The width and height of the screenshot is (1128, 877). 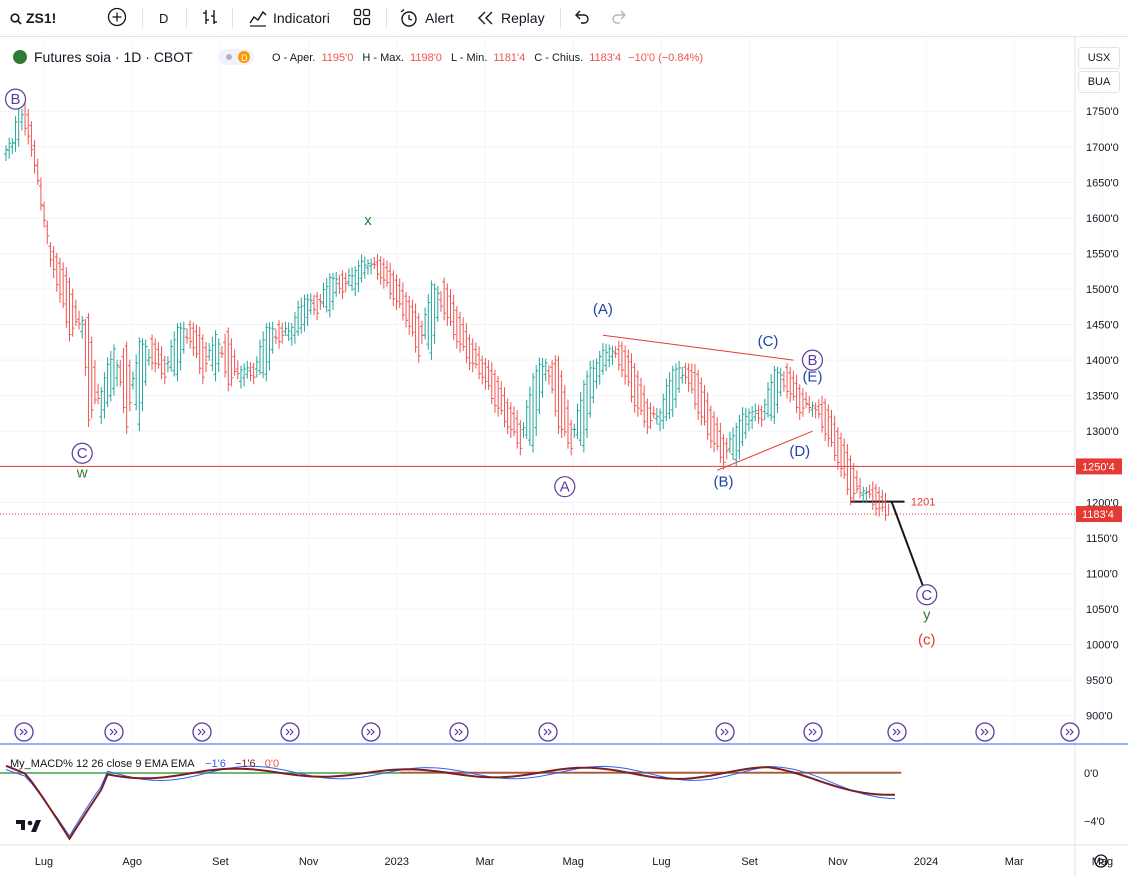 I want to click on chart-type-button, so click(x=210, y=18).